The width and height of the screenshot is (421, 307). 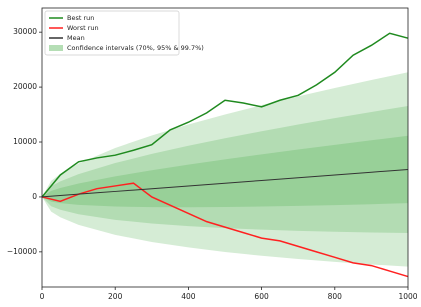 I want to click on y-tick-label: 20000, so click(x=25, y=86).